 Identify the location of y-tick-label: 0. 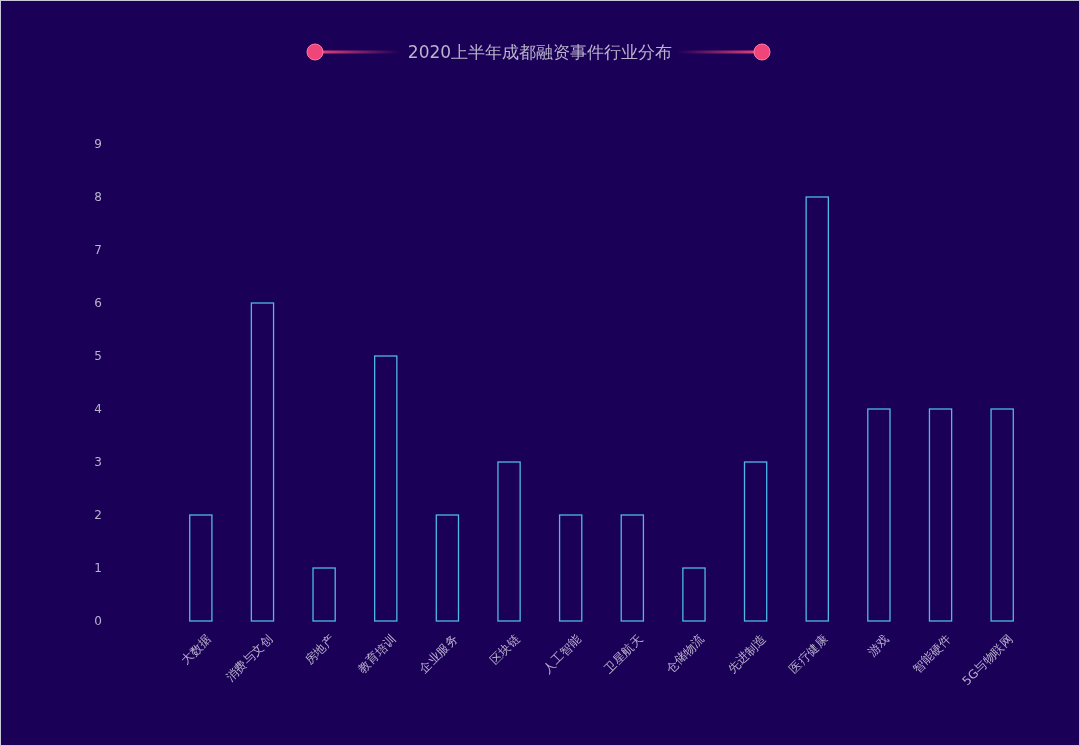
(98, 621).